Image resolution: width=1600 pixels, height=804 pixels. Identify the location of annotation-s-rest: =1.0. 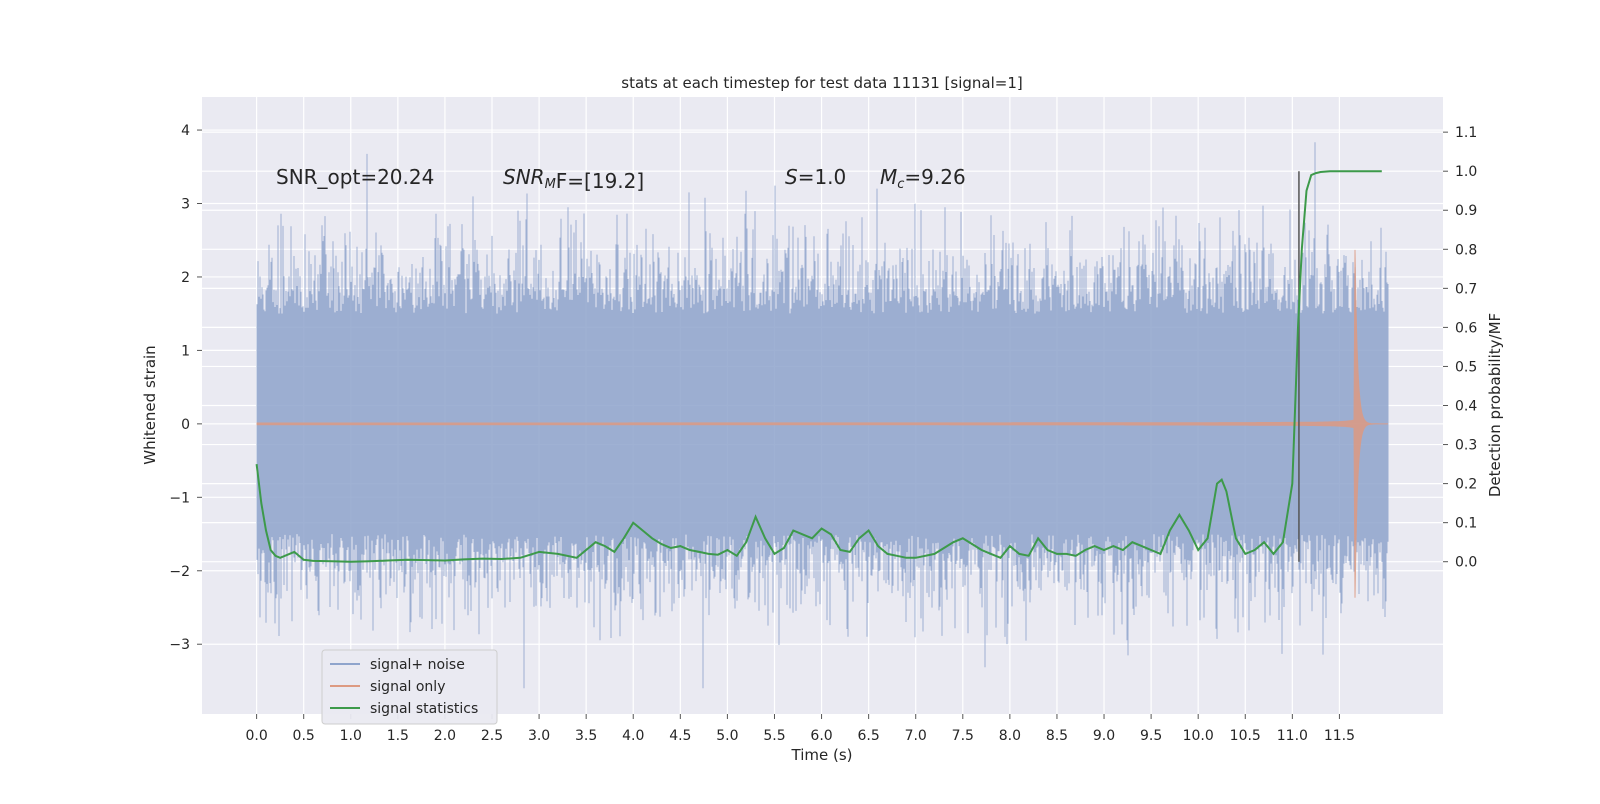
(822, 177).